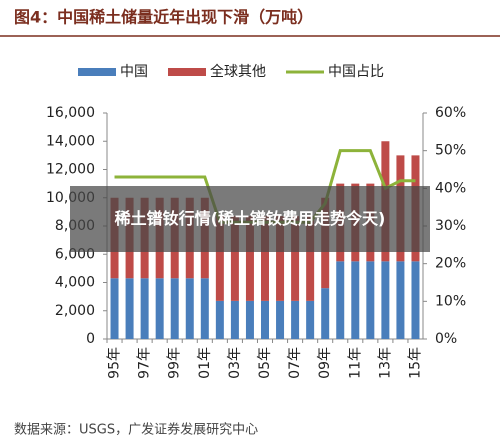 This screenshot has height=443, width=500. I want to click on y2-tick-label: 60%, so click(450, 113).